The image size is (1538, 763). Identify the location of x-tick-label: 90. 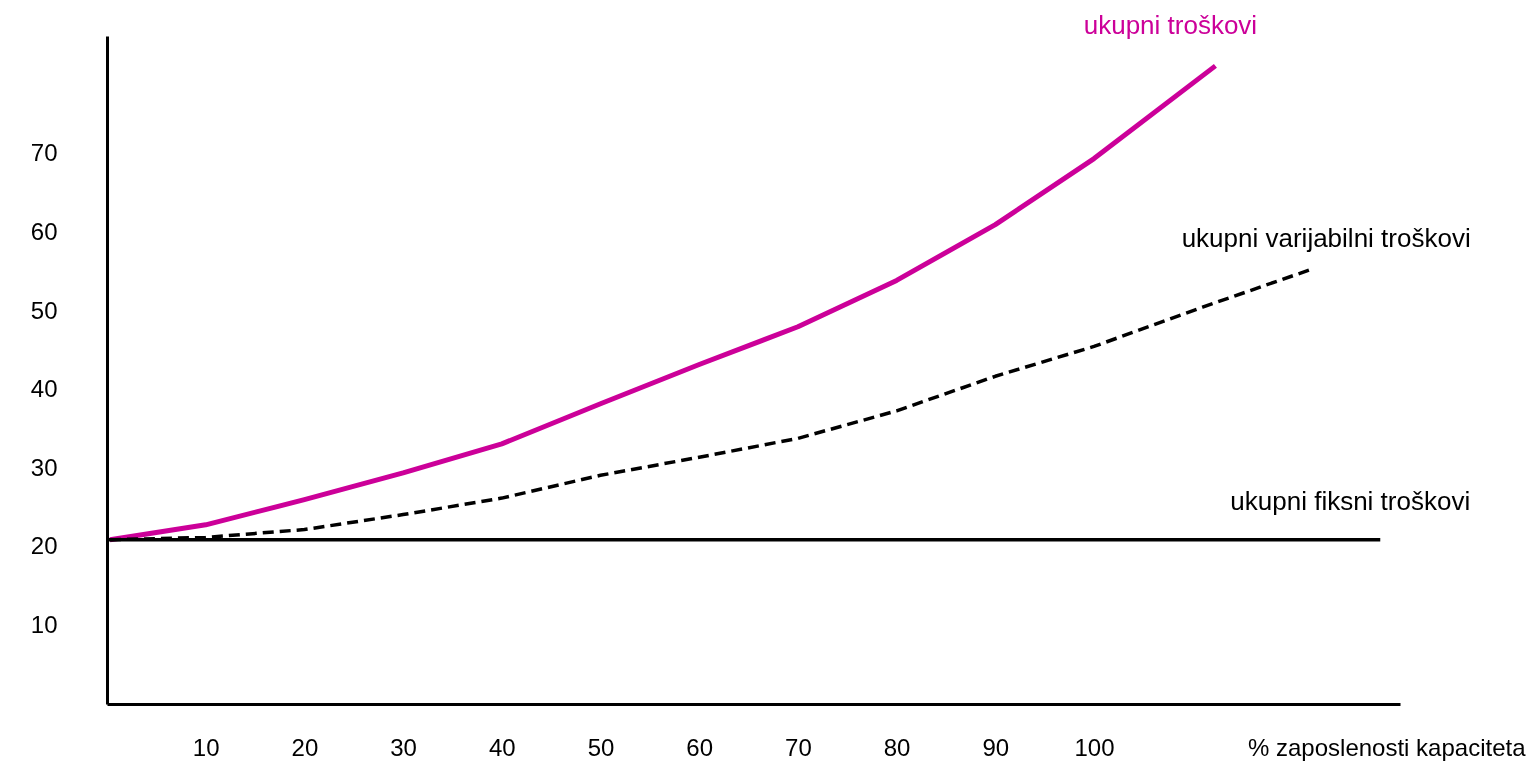
(996, 747).